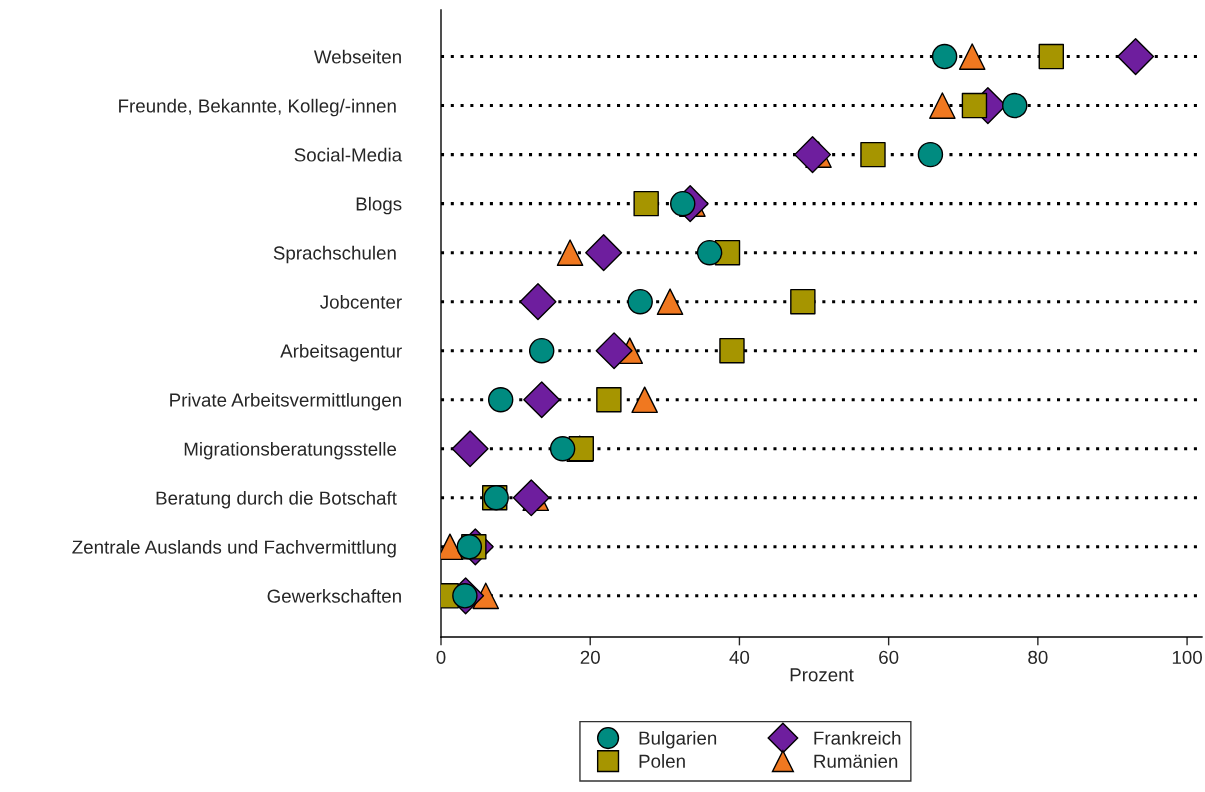 The width and height of the screenshot is (1205, 792). What do you see at coordinates (1038, 657) in the screenshot?
I see `x-tick-label: 80` at bounding box center [1038, 657].